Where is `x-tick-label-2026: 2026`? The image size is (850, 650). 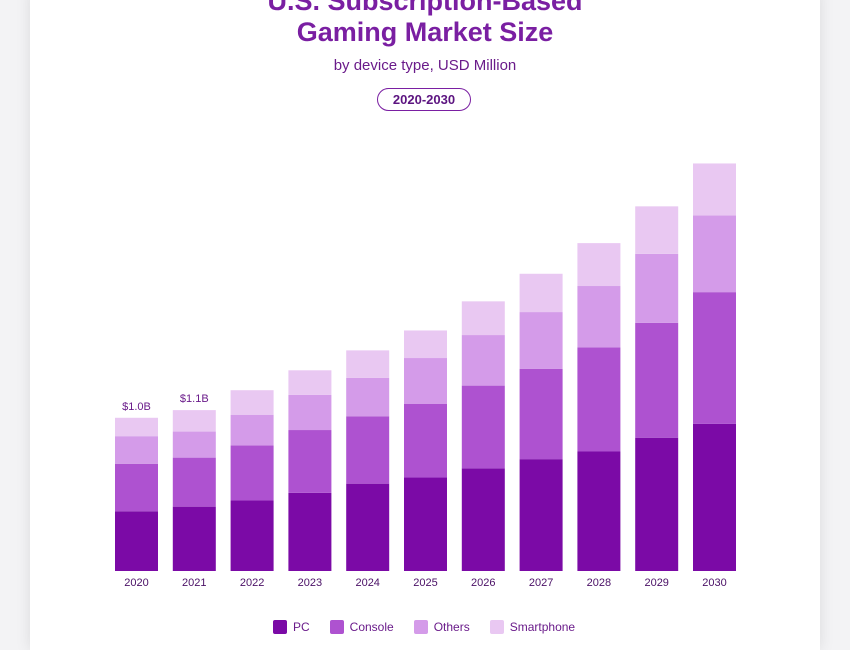 x-tick-label-2026: 2026 is located at coordinates (483, 583).